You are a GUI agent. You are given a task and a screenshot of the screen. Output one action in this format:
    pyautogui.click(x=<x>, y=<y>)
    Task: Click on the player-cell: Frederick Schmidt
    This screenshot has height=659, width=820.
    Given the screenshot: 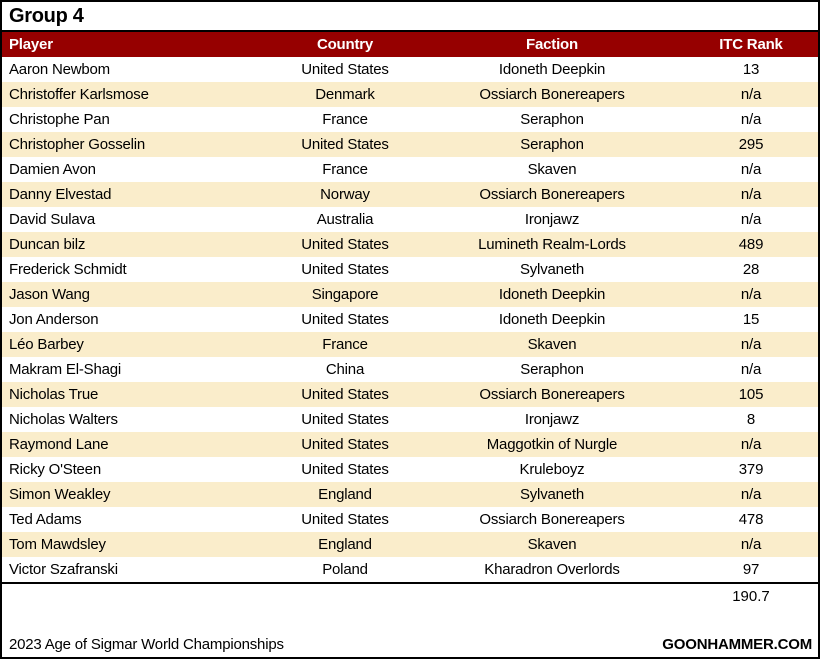 What is the action you would take?
    pyautogui.click(x=68, y=269)
    